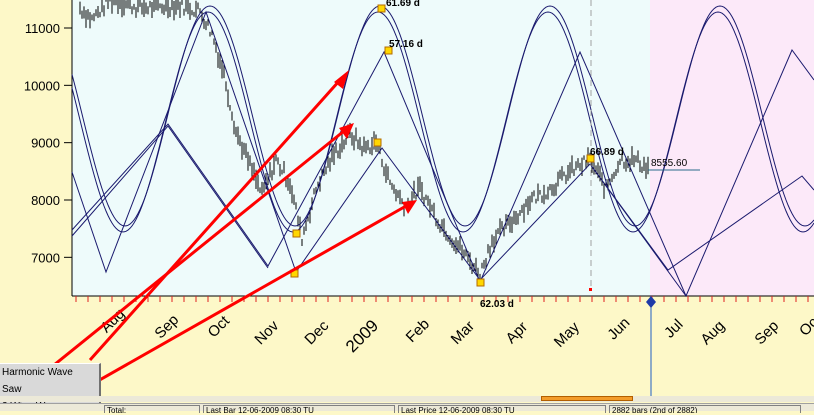 The width and height of the screenshot is (814, 415). Describe the element at coordinates (701, 217) in the screenshot. I see `two-wing-wave-line` at that location.